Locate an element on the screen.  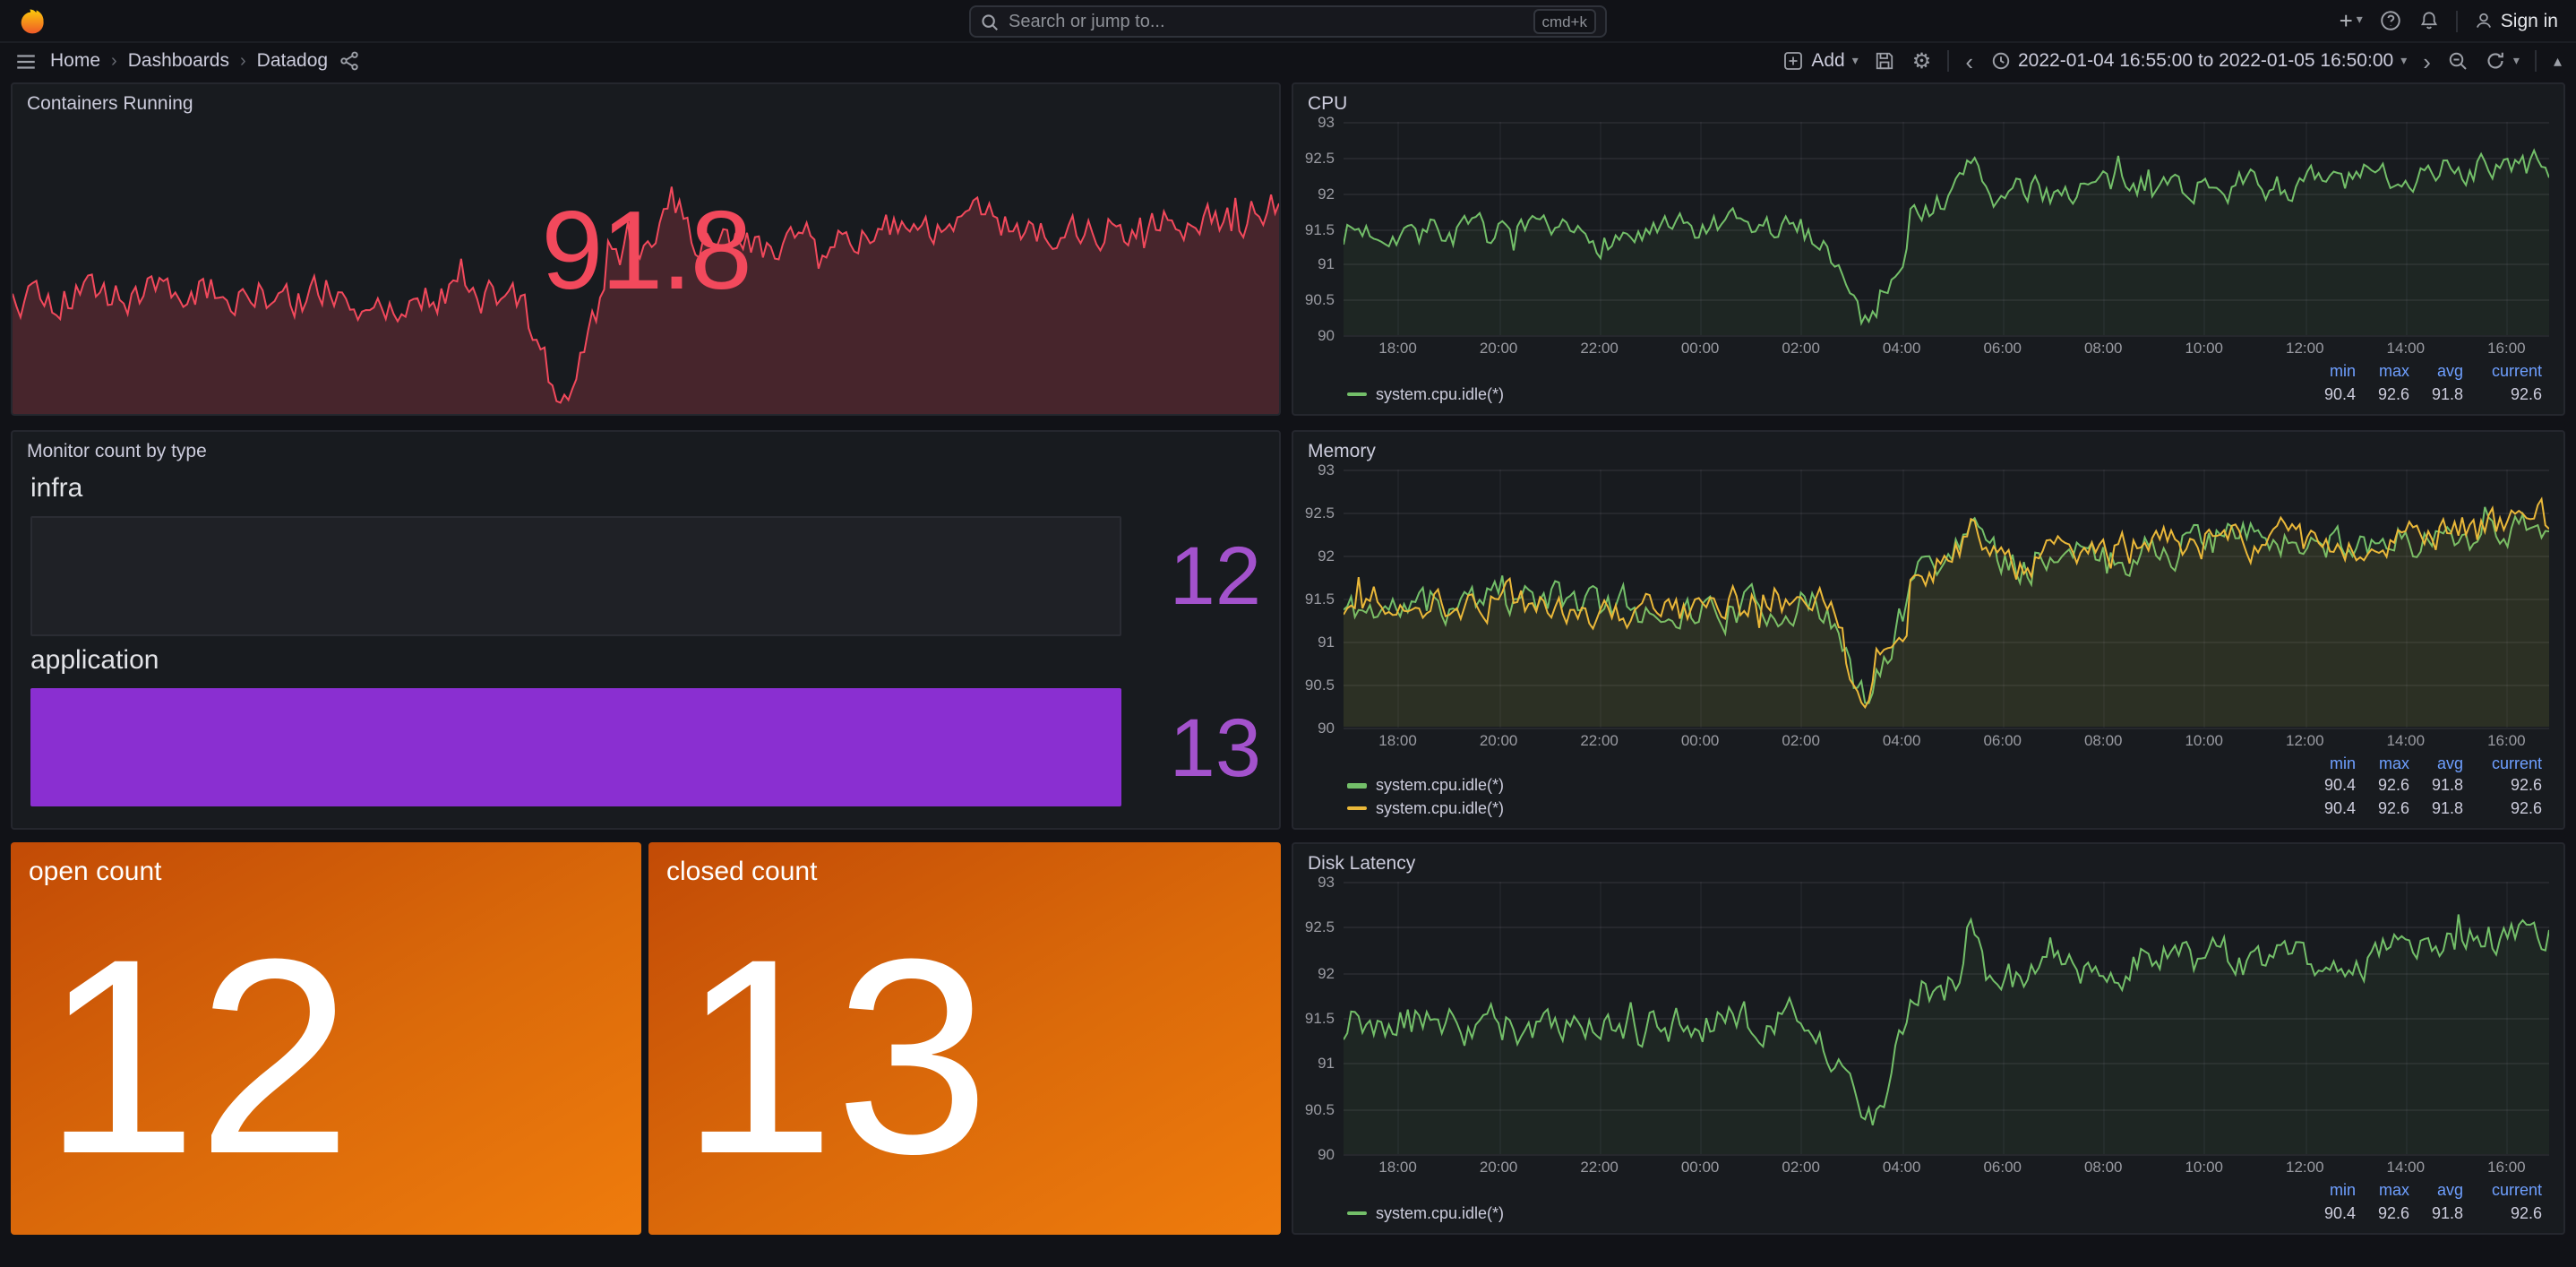
sign-in-button: Sign in is located at coordinates (2516, 21).